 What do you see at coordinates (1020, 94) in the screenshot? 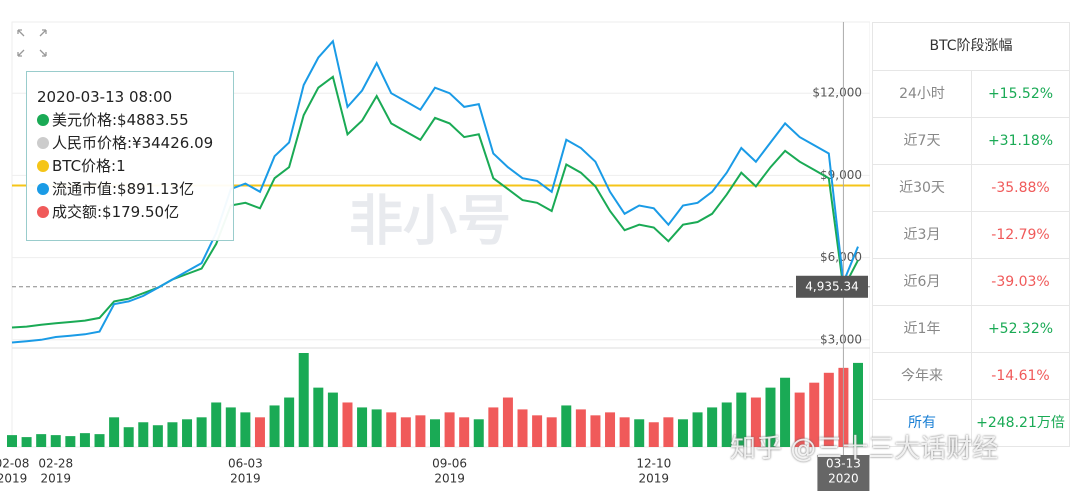
I see `period-change: +15.52%` at bounding box center [1020, 94].